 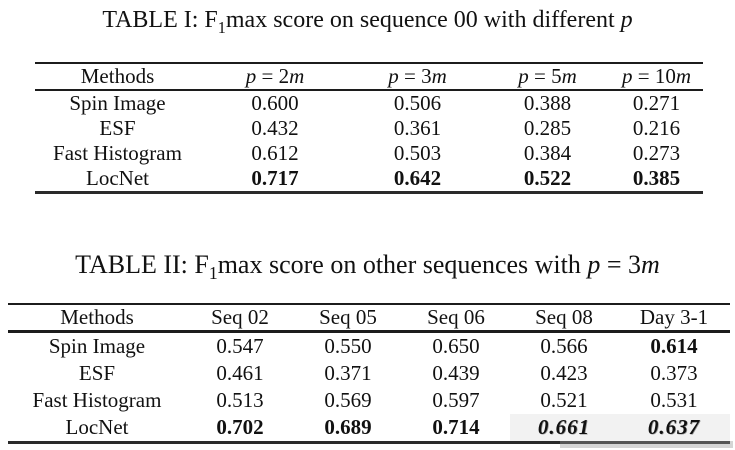 I want to click on table2-header-seq08: Seq 08, so click(x=564, y=318).